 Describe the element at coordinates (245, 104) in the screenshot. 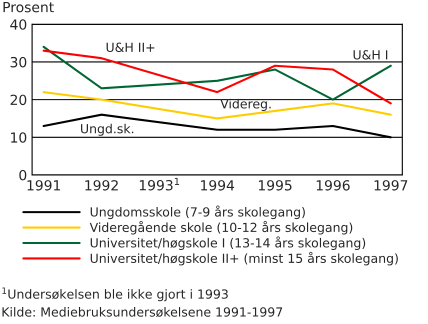

I see `annotation: Videreg.` at that location.